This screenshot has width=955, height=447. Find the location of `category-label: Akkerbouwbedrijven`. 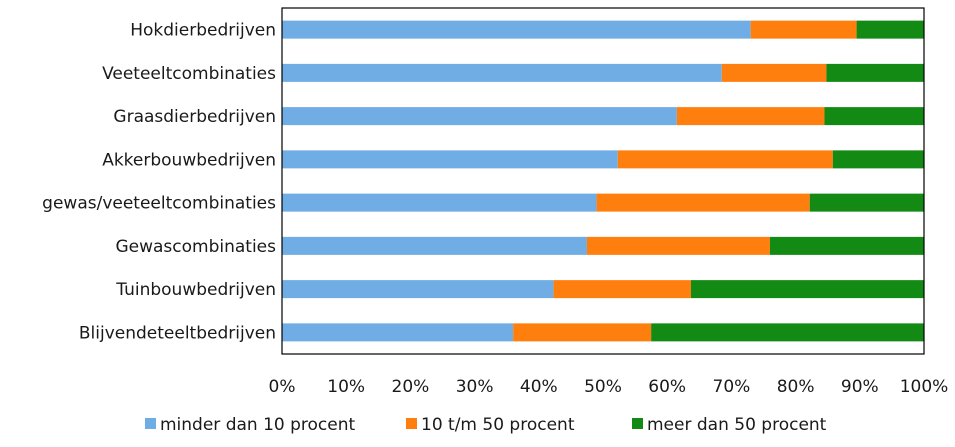

category-label: Akkerbouwbedrijven is located at coordinates (189, 160).